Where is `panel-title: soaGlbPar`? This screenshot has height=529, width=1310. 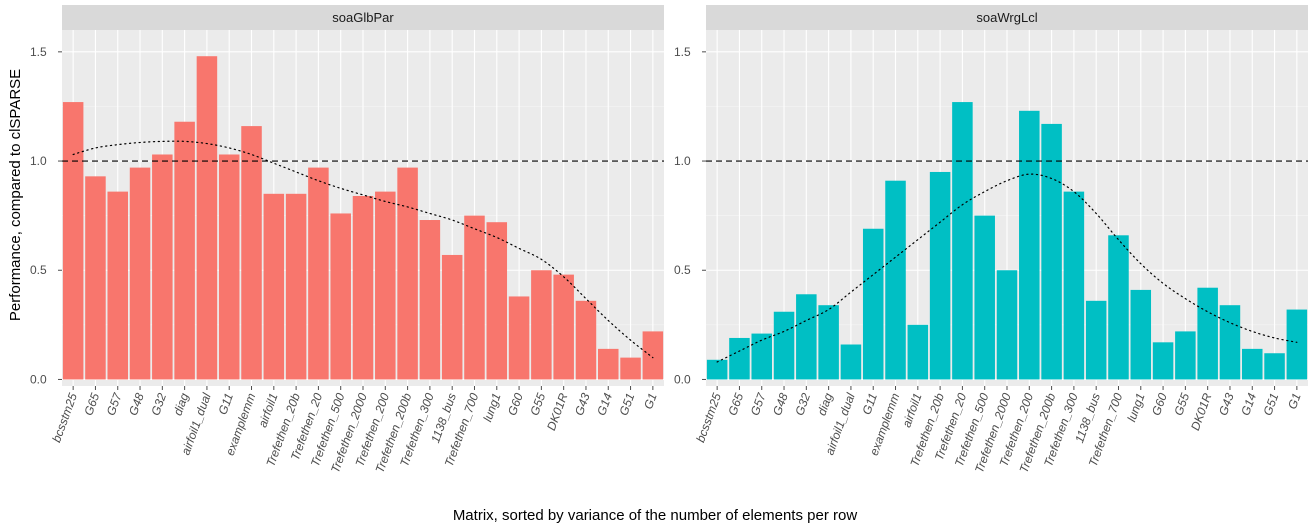
panel-title: soaGlbPar is located at coordinates (363, 17).